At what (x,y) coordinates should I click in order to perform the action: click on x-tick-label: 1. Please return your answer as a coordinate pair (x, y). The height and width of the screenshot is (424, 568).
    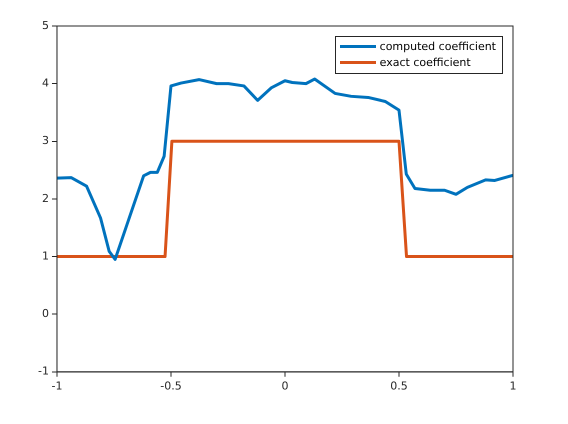
    Looking at the image, I should click on (513, 385).